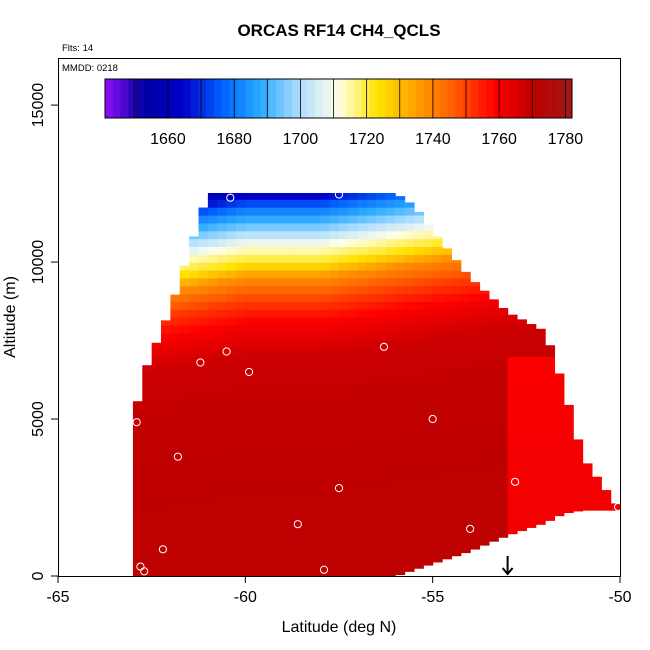 Image resolution: width=650 pixels, height=650 pixels. What do you see at coordinates (498, 98) in the screenshot?
I see `colorbar-swatch` at bounding box center [498, 98].